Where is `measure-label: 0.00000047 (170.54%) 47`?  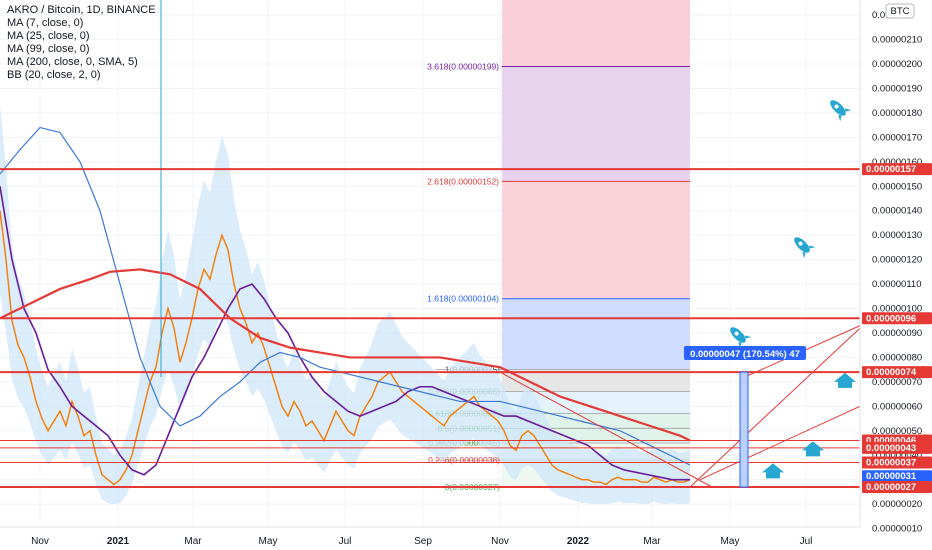 measure-label: 0.00000047 (170.54%) 47 is located at coordinates (745, 354).